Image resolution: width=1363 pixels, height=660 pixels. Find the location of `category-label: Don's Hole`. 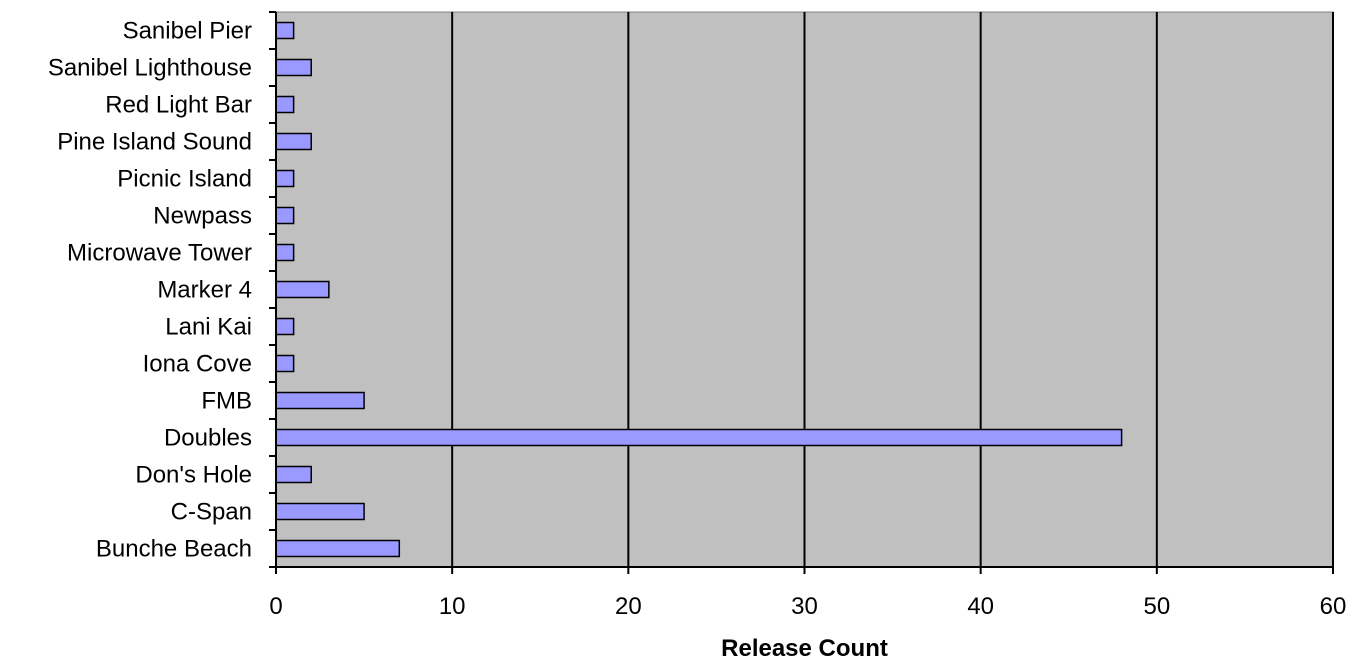

category-label: Don's Hole is located at coordinates (193, 475).